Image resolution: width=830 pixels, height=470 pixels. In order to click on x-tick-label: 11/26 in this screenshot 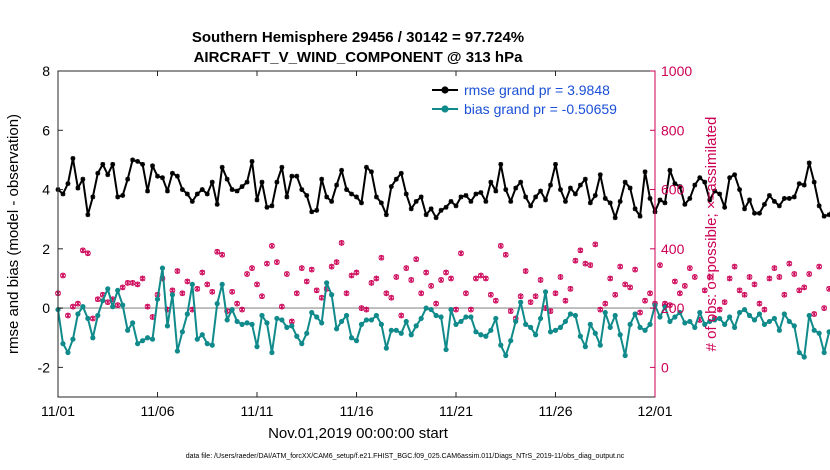, I will do `click(556, 411)`.